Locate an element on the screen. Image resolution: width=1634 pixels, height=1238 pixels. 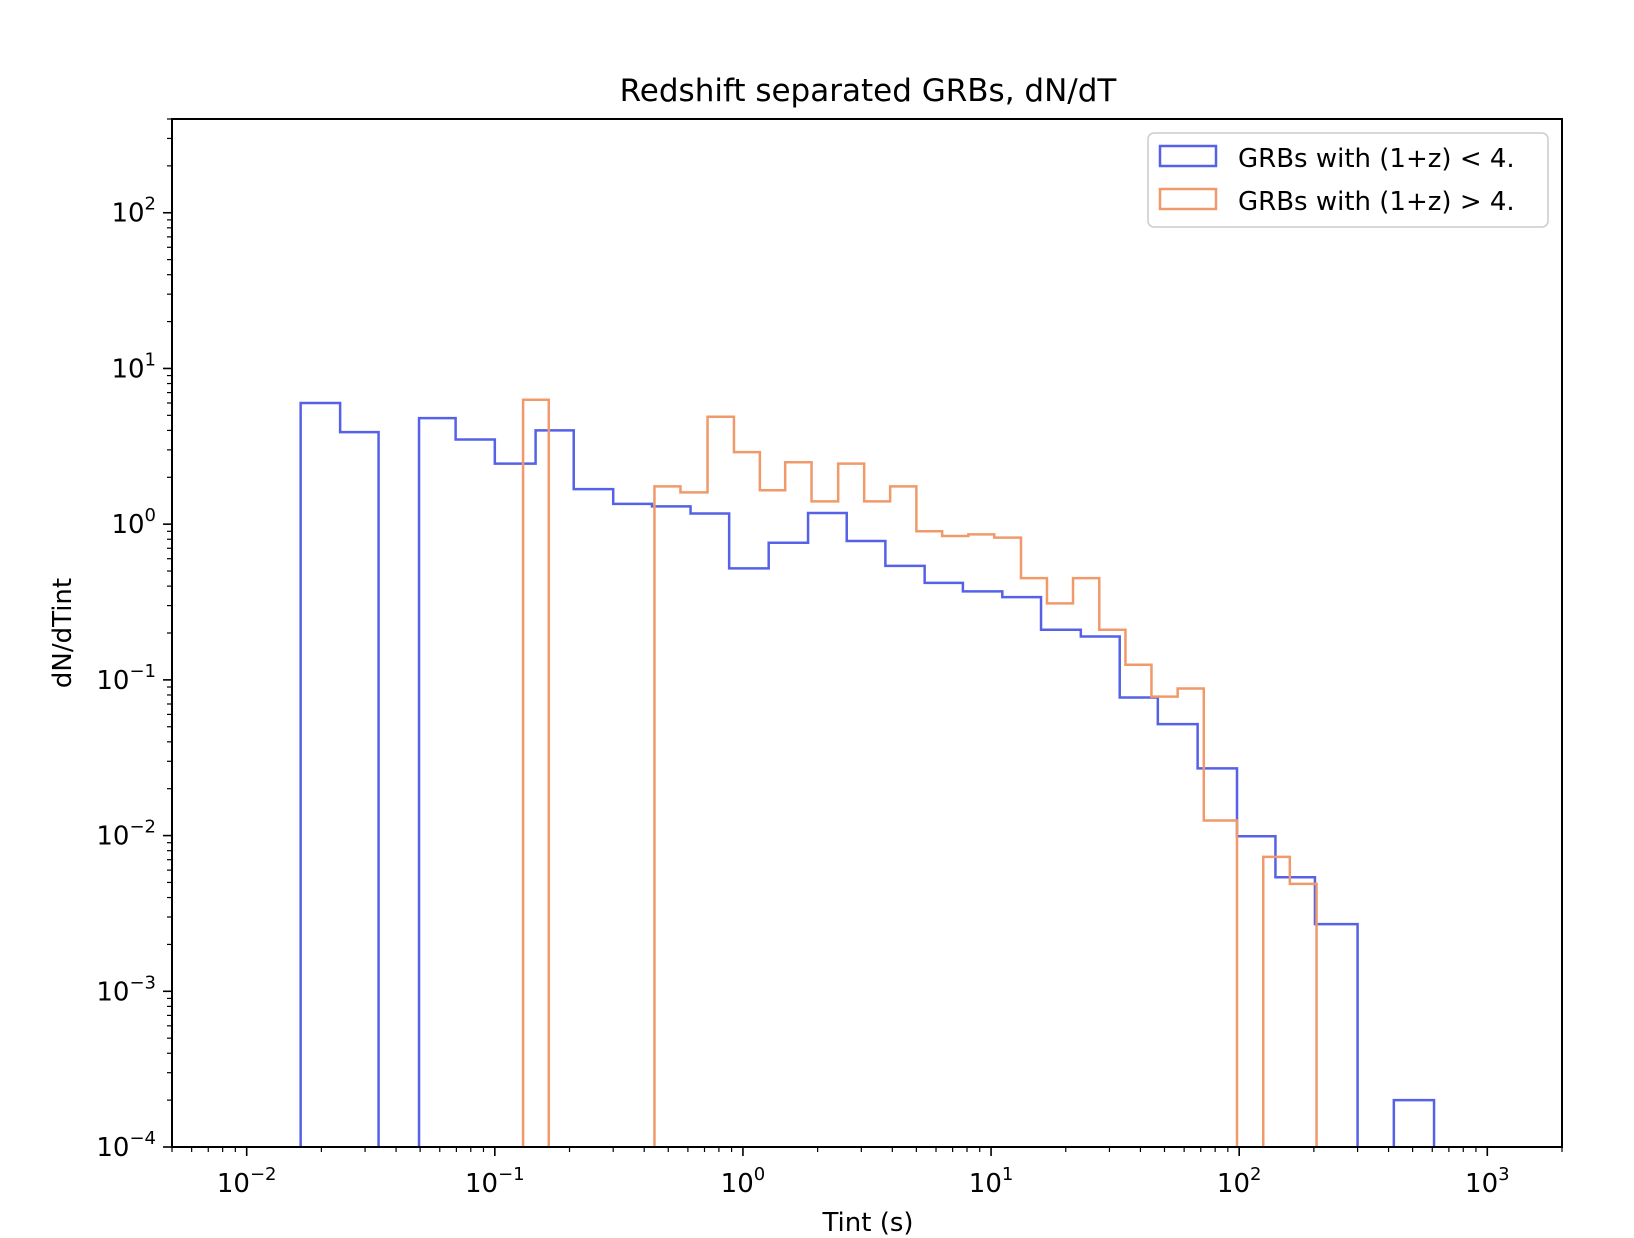
y-tick-label: 10⁰ is located at coordinates (133, 522).